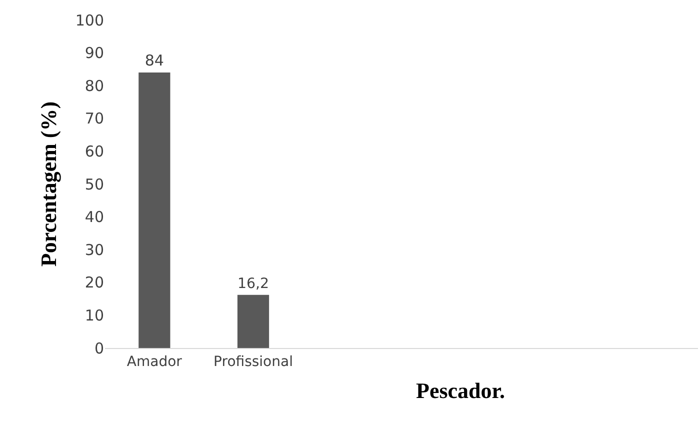 This screenshot has height=427, width=700. What do you see at coordinates (89, 20) in the screenshot?
I see `y-tick-label: 100` at bounding box center [89, 20].